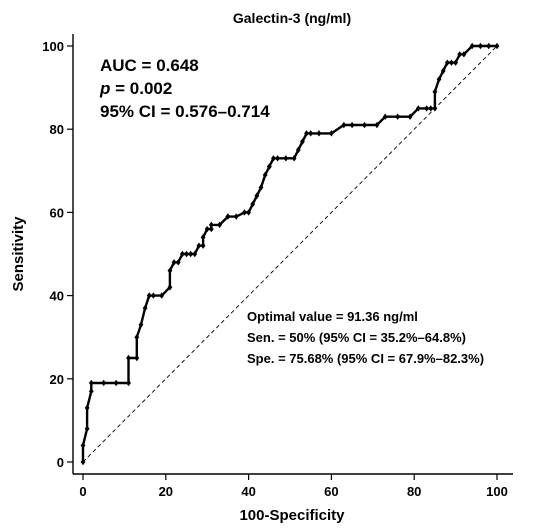 The height and width of the screenshot is (528, 550). What do you see at coordinates (57, 379) in the screenshot?
I see `y-tick-label: 20` at bounding box center [57, 379].